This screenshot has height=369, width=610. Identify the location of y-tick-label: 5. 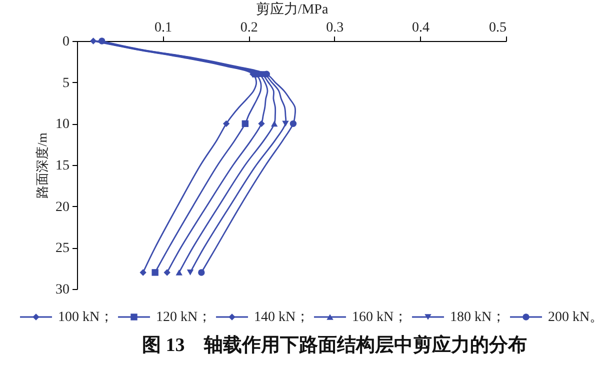
(66, 83).